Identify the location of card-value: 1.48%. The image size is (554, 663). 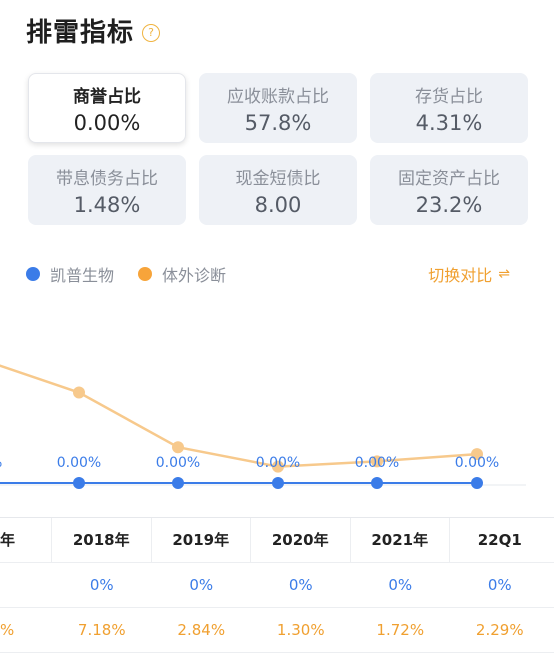
(107, 204).